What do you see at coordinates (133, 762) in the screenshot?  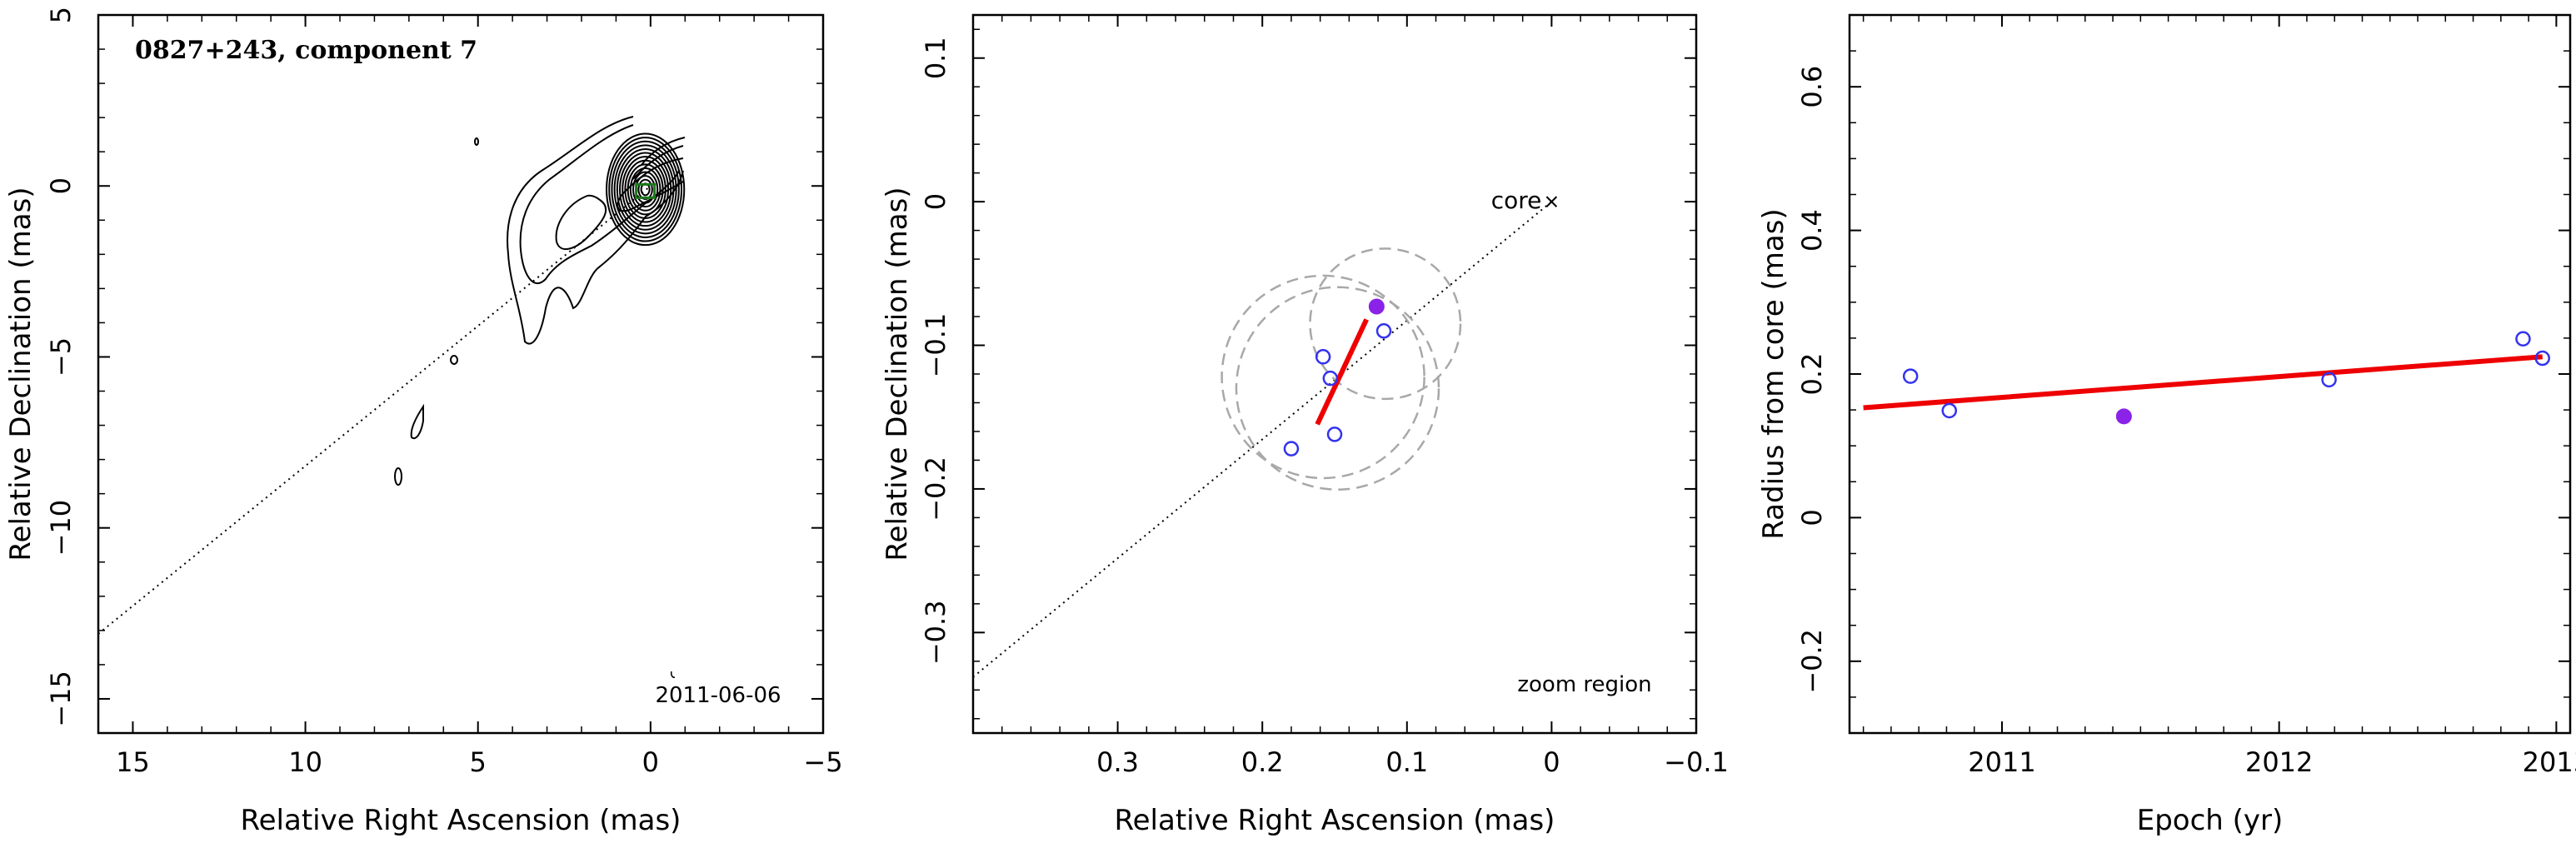 I see `x-tick-label: 15` at bounding box center [133, 762].